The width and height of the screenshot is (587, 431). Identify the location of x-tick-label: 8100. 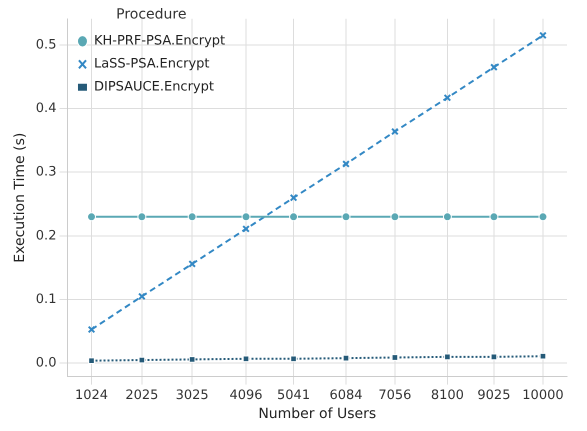
(447, 395).